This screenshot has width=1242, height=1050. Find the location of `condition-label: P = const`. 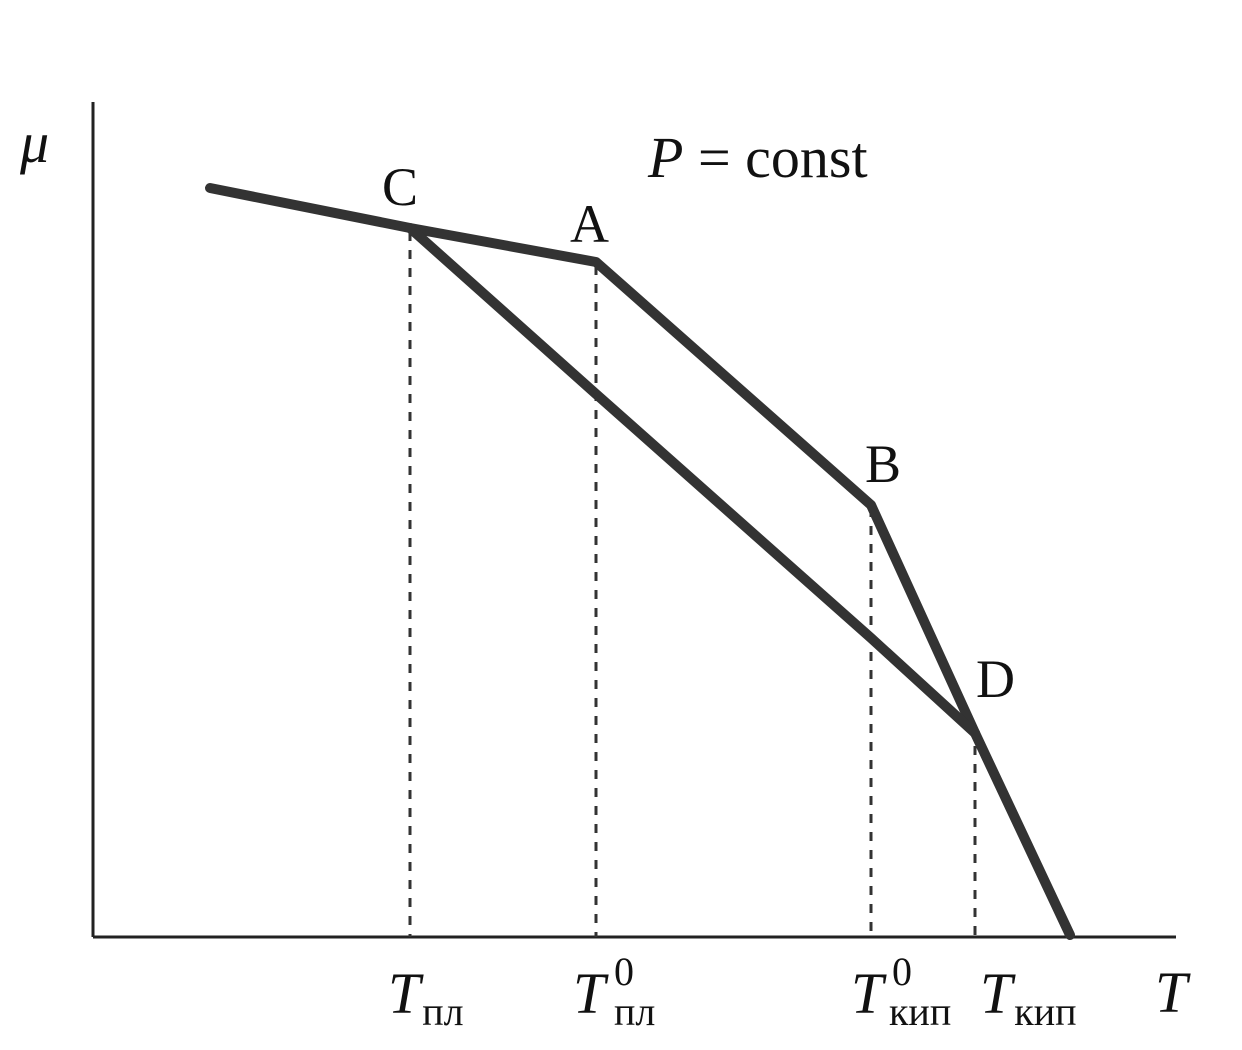

condition-label: P = const is located at coordinates (757, 157).